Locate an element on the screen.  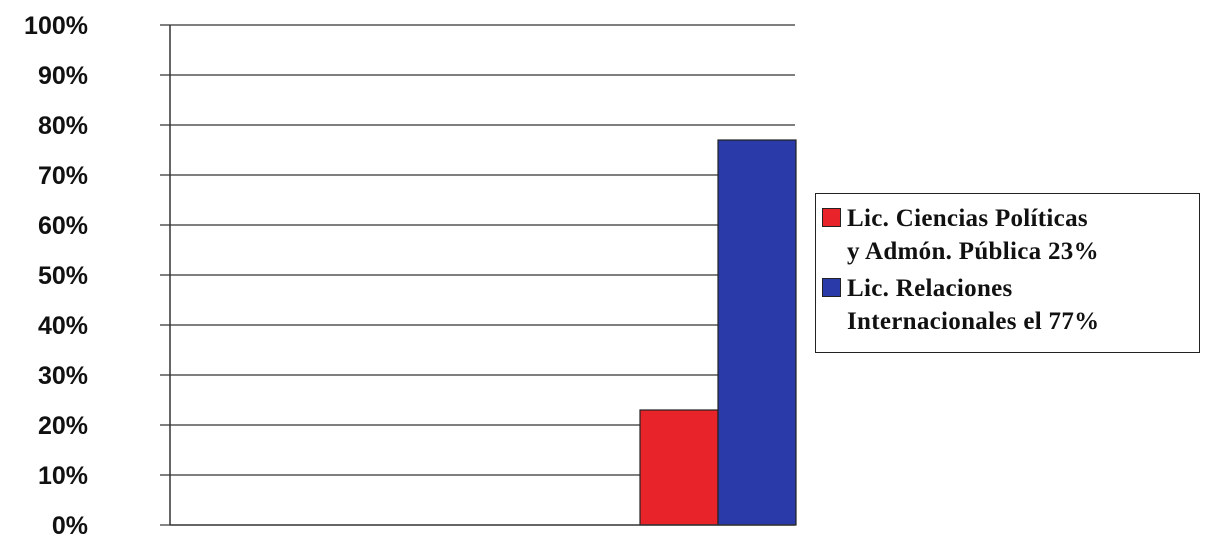
y-tick-label: 90% is located at coordinates (63, 76).